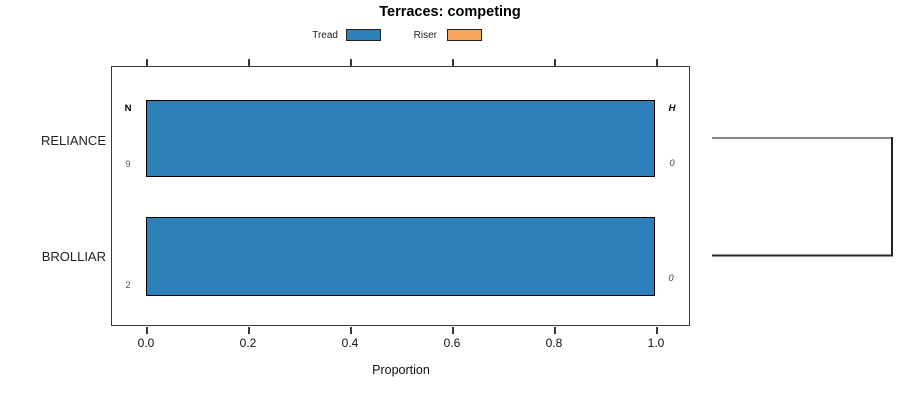 This screenshot has height=400, width=900. I want to click on bar-track-brolliar, so click(400, 256).